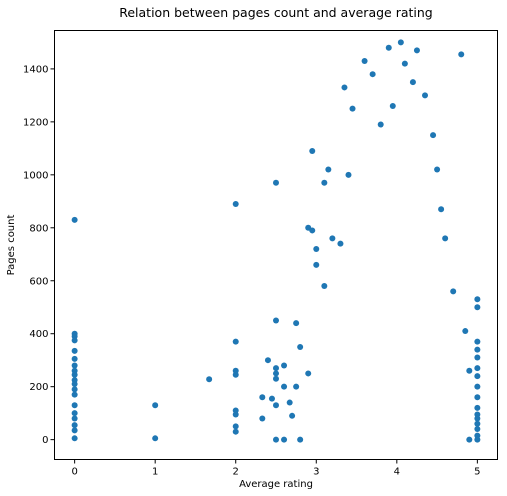  I want to click on y-tick-label: 1400, so click(35, 69).